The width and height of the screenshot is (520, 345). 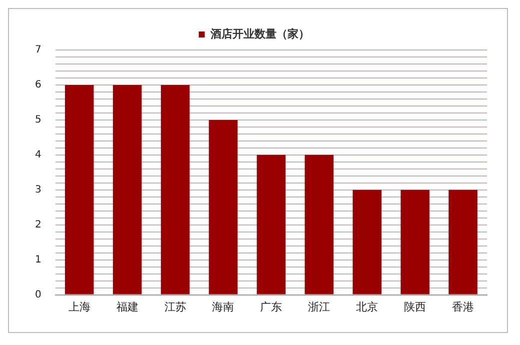 I want to click on x-tick-label: 江苏, so click(x=175, y=307).